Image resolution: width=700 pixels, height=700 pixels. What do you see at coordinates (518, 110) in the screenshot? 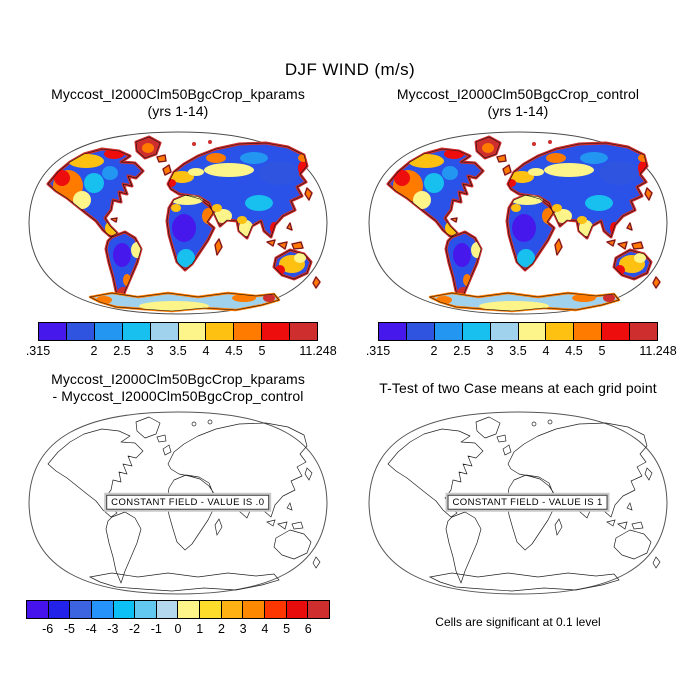
I see `panel-title-control-line2: (yrs 1-14)` at bounding box center [518, 110].